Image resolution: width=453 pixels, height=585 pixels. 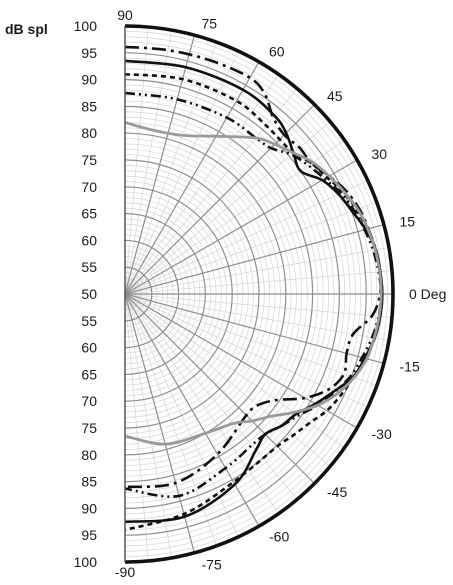 What do you see at coordinates (410, 367) in the screenshot?
I see `angle-tick-label: -15` at bounding box center [410, 367].